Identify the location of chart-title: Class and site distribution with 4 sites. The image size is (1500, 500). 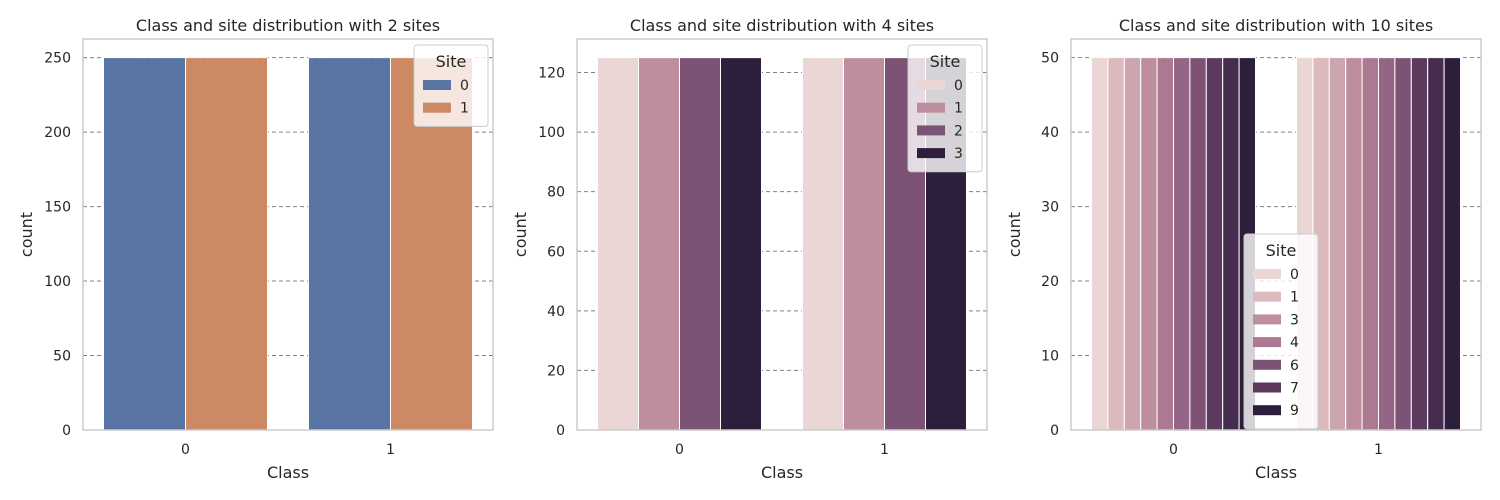
(782, 25).